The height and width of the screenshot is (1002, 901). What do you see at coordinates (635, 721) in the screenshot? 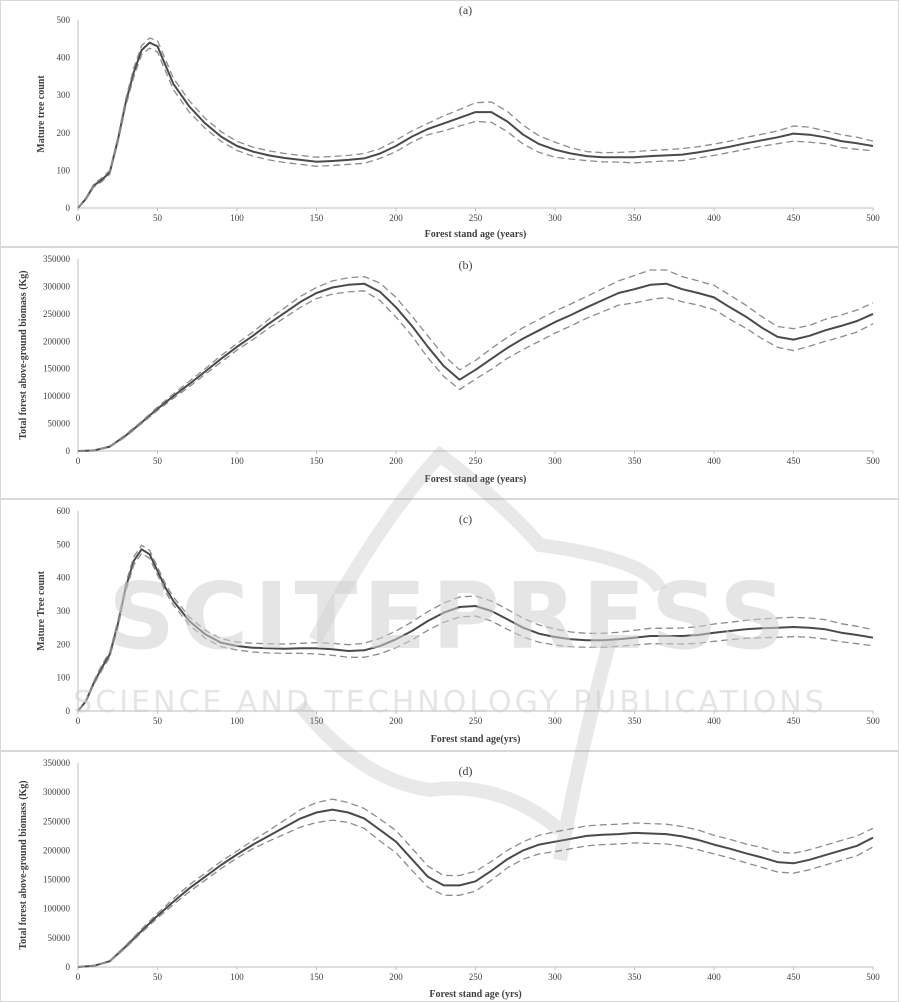
I see `chart-c-x-tick-label: 350` at bounding box center [635, 721].